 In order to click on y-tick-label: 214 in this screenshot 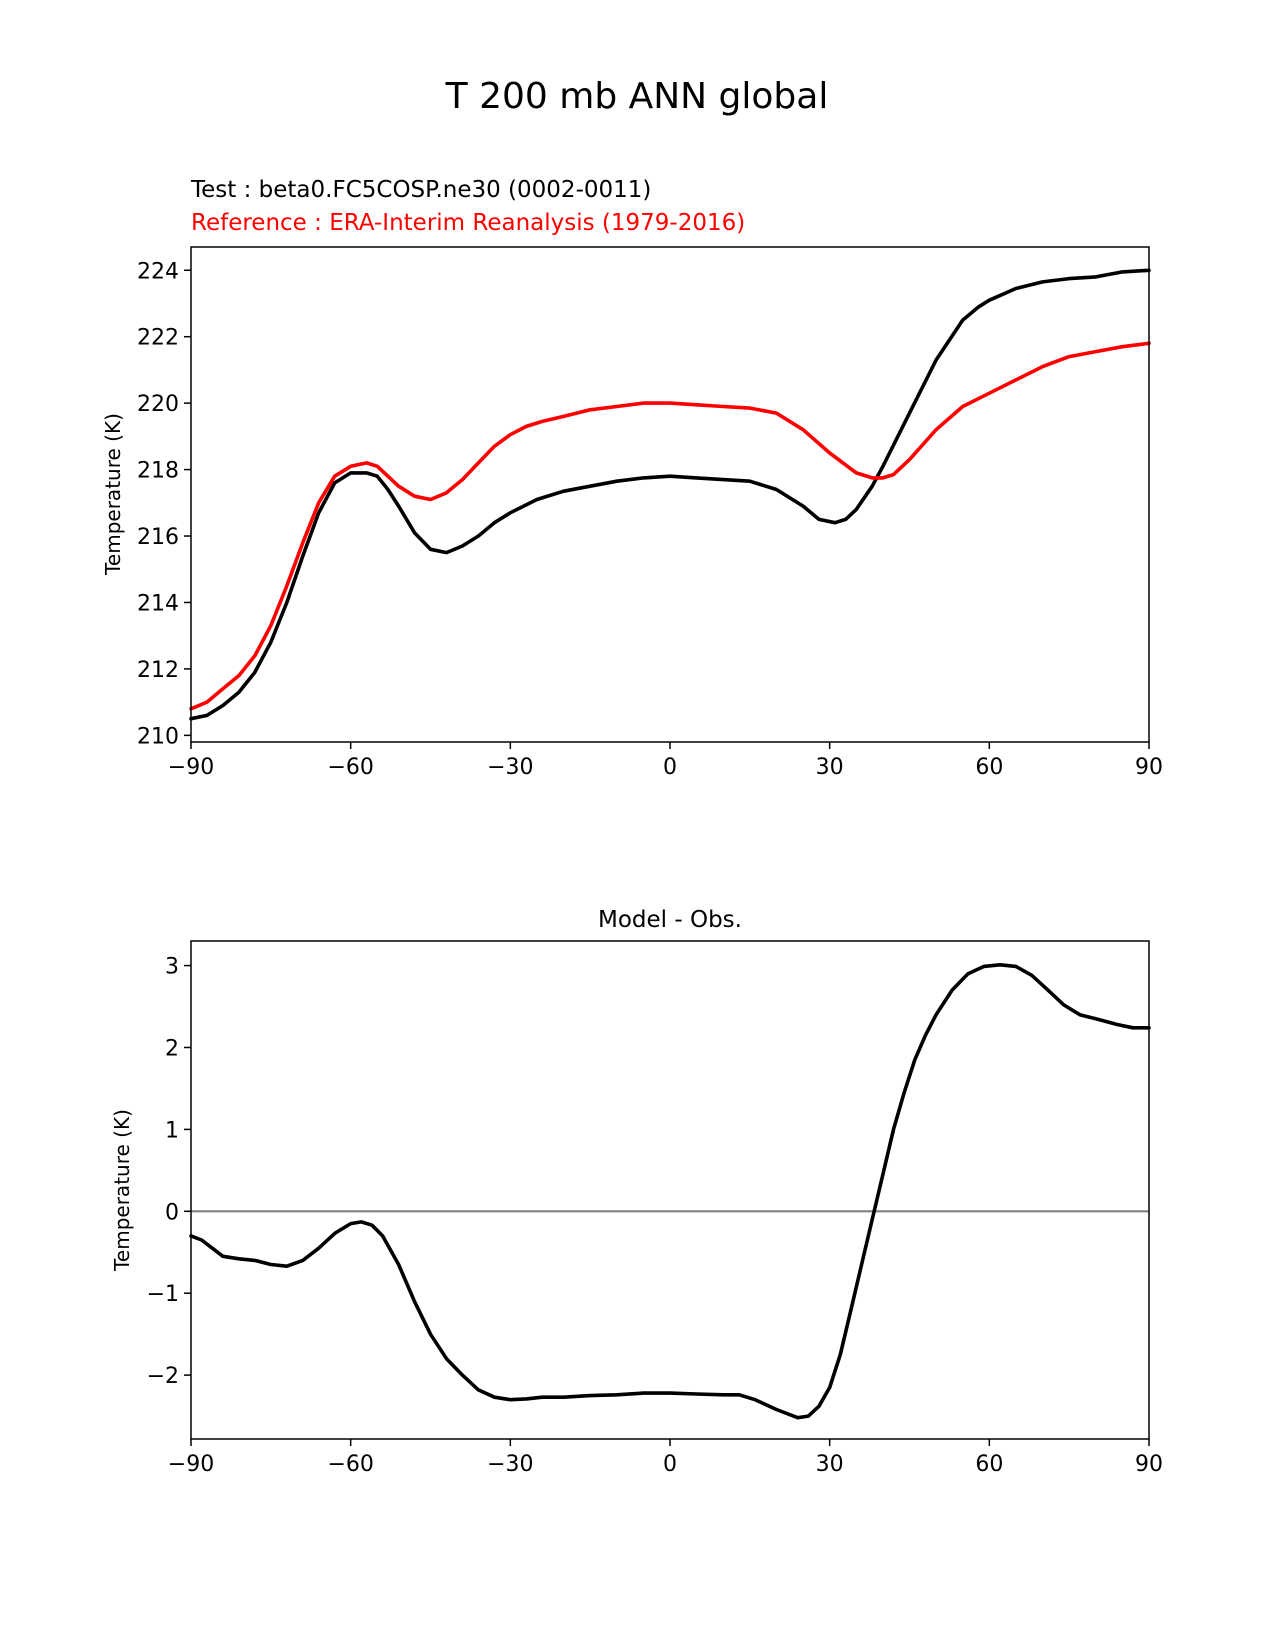, I will do `click(158, 603)`.